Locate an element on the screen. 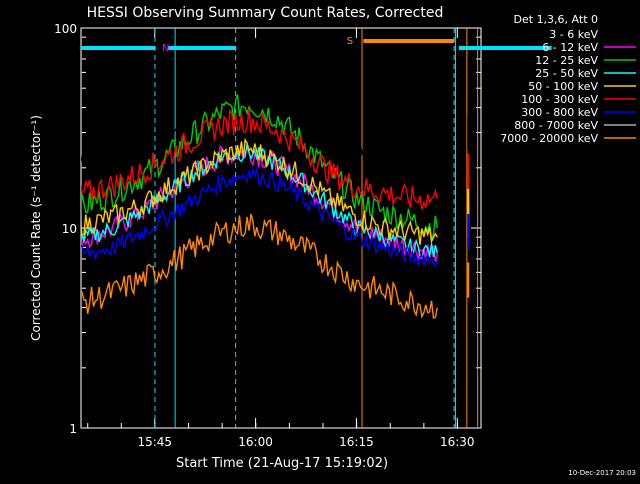  x-tick-label: 15:45 is located at coordinates (154, 442).